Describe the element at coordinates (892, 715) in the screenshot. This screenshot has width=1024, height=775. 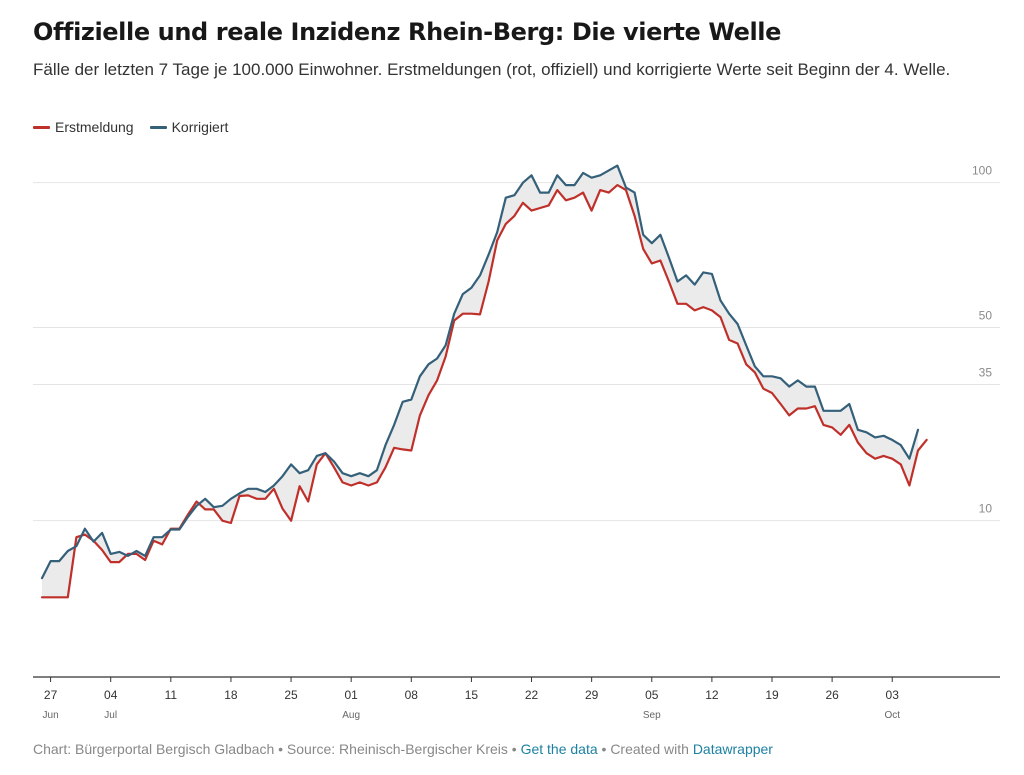
I see `x-tick-month-label: Oct` at that location.